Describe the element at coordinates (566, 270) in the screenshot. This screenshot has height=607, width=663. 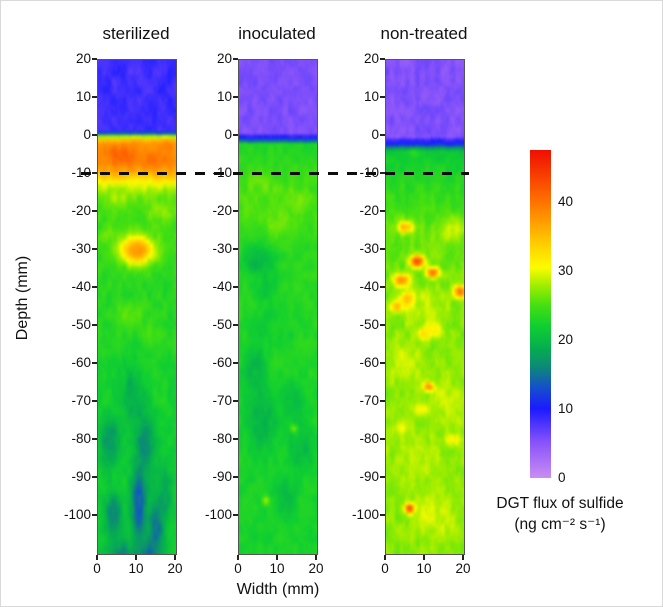
I see `colorbar-tick-label: 30` at that location.